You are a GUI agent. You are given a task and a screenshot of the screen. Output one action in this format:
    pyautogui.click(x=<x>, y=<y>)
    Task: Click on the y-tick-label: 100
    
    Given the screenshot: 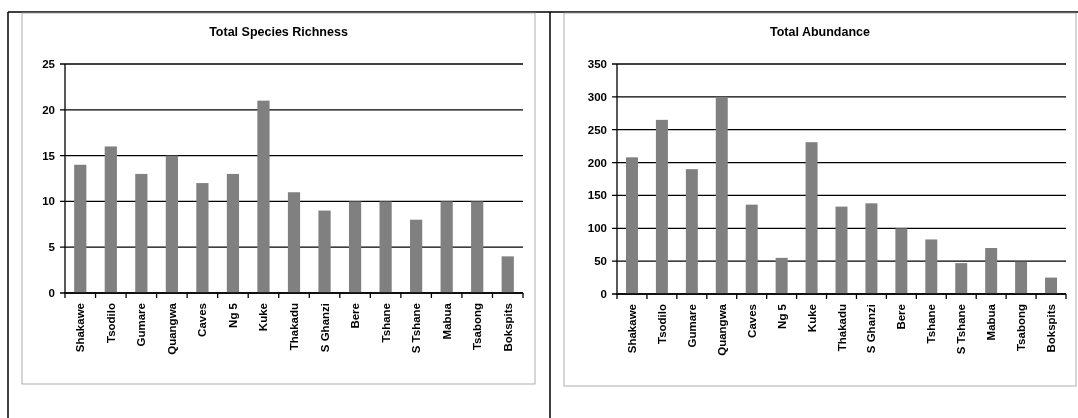 What is the action you would take?
    pyautogui.click(x=597, y=228)
    